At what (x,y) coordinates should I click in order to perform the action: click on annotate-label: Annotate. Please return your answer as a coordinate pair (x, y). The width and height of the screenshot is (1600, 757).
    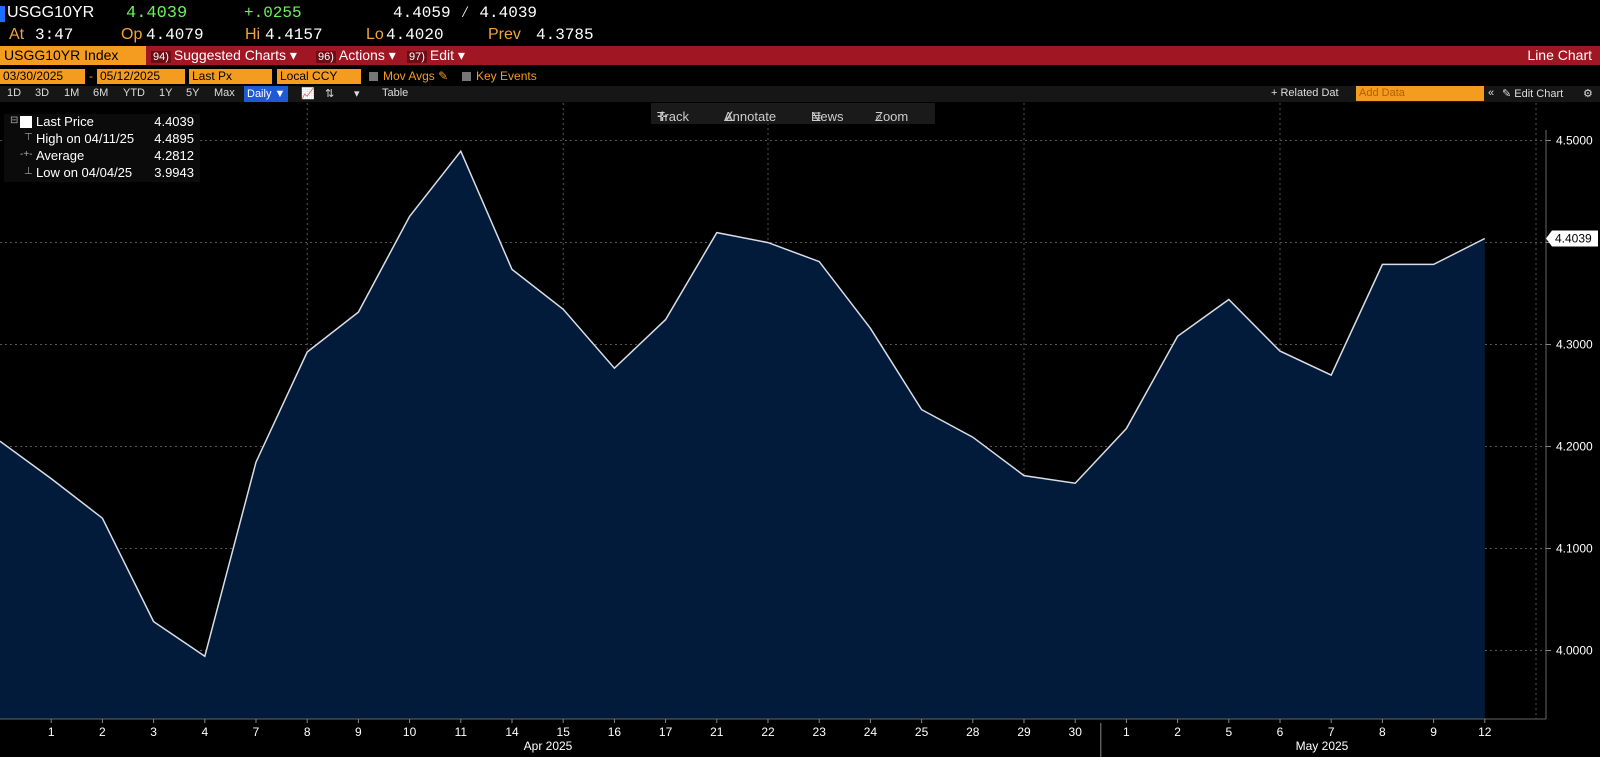
    Looking at the image, I should click on (750, 116).